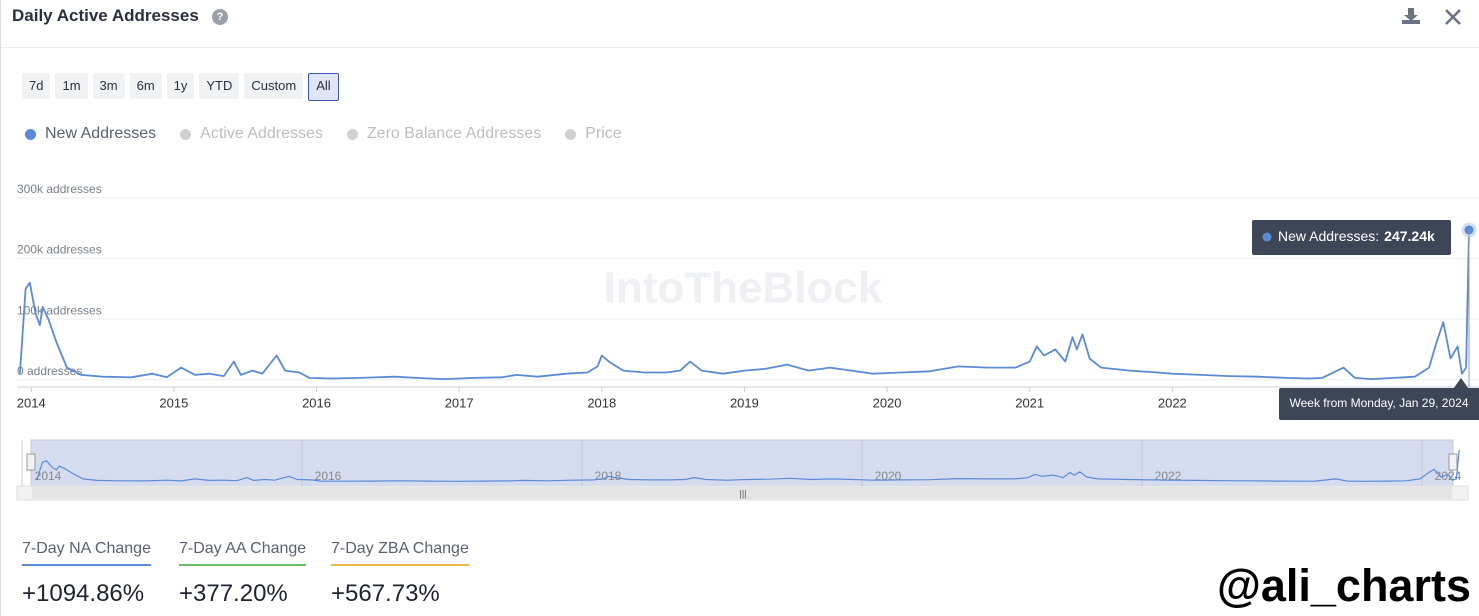  I want to click on legend-label: New Addresses, so click(101, 133).